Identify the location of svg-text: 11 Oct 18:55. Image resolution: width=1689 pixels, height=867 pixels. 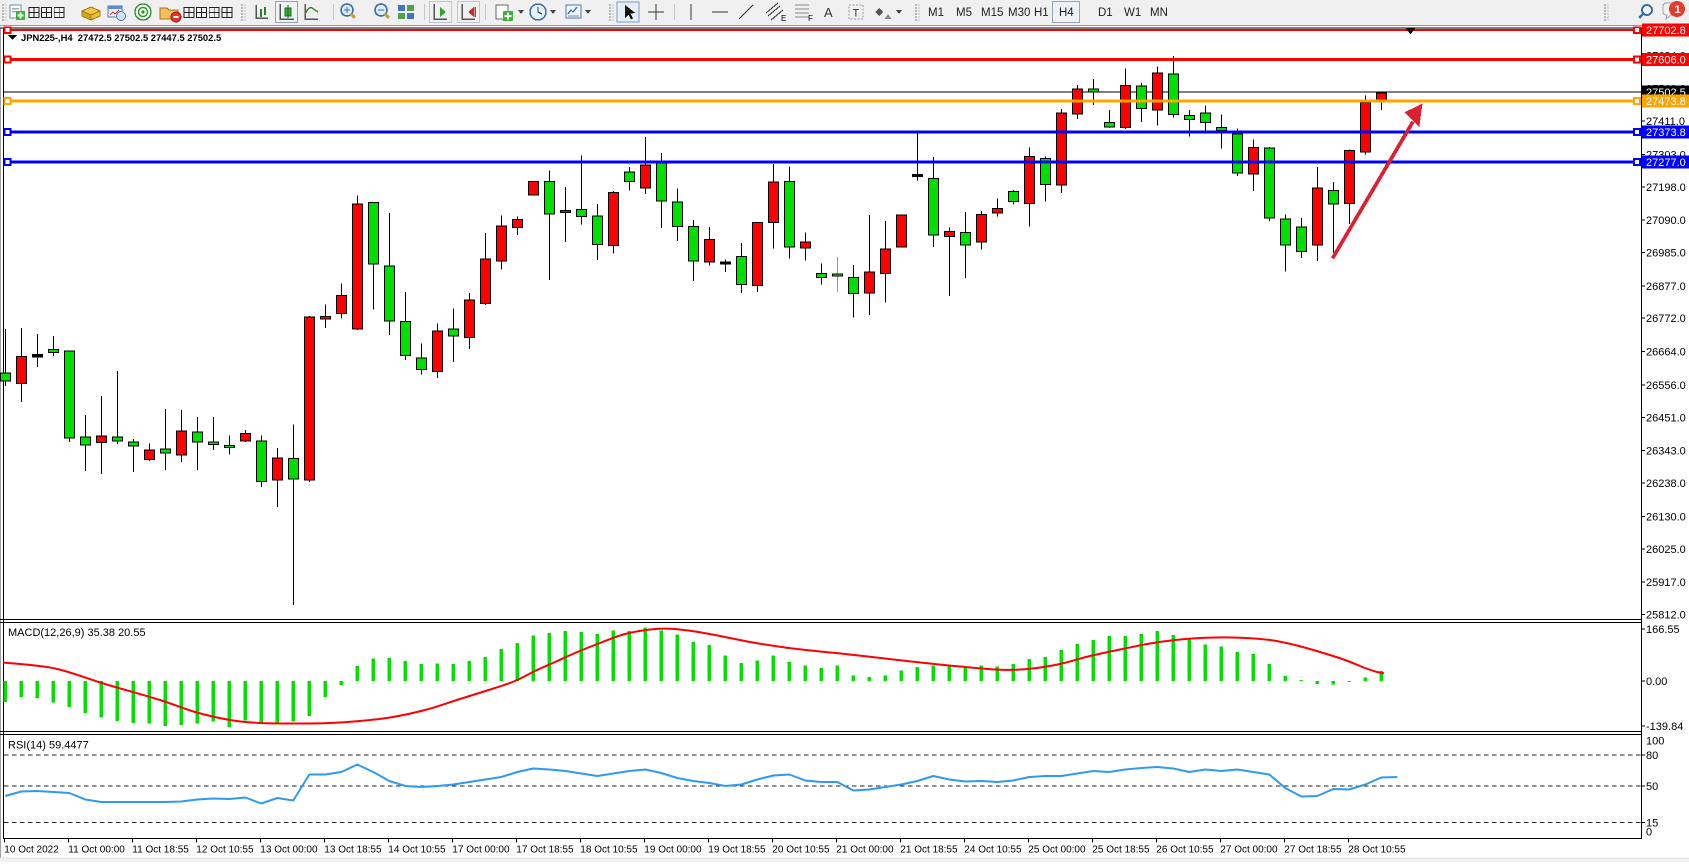
(160, 850).